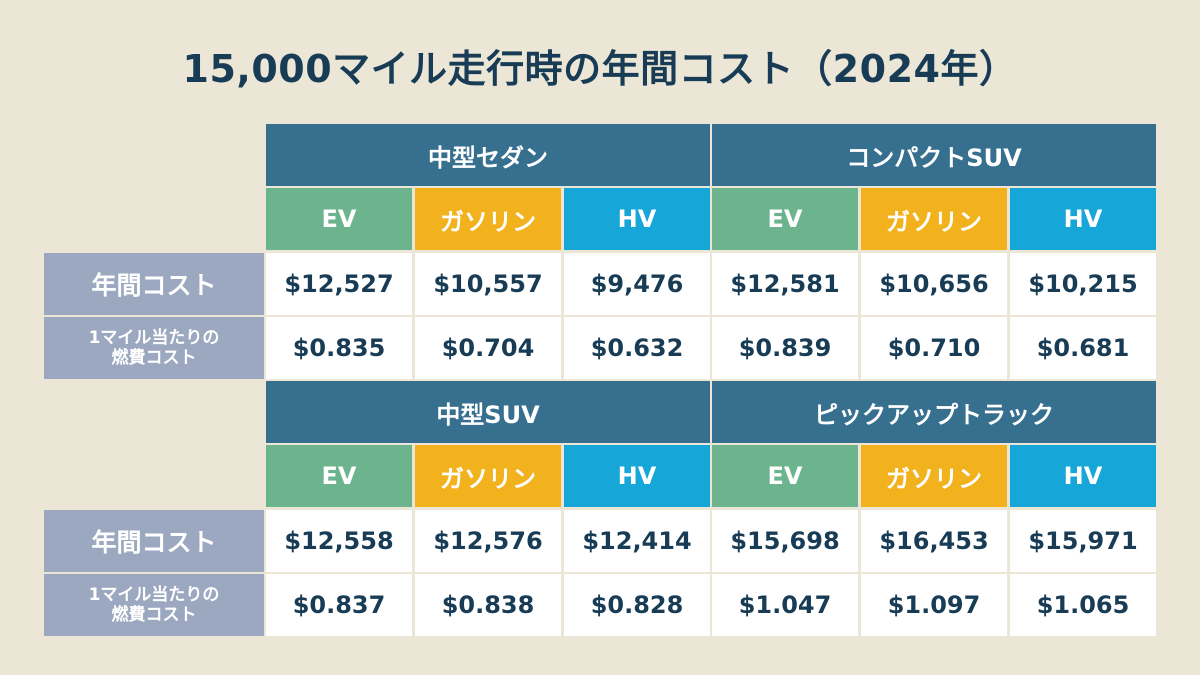 This screenshot has width=1200, height=675. Describe the element at coordinates (1083, 284) in the screenshot. I see `annual-cost-cell: $10,215` at that location.